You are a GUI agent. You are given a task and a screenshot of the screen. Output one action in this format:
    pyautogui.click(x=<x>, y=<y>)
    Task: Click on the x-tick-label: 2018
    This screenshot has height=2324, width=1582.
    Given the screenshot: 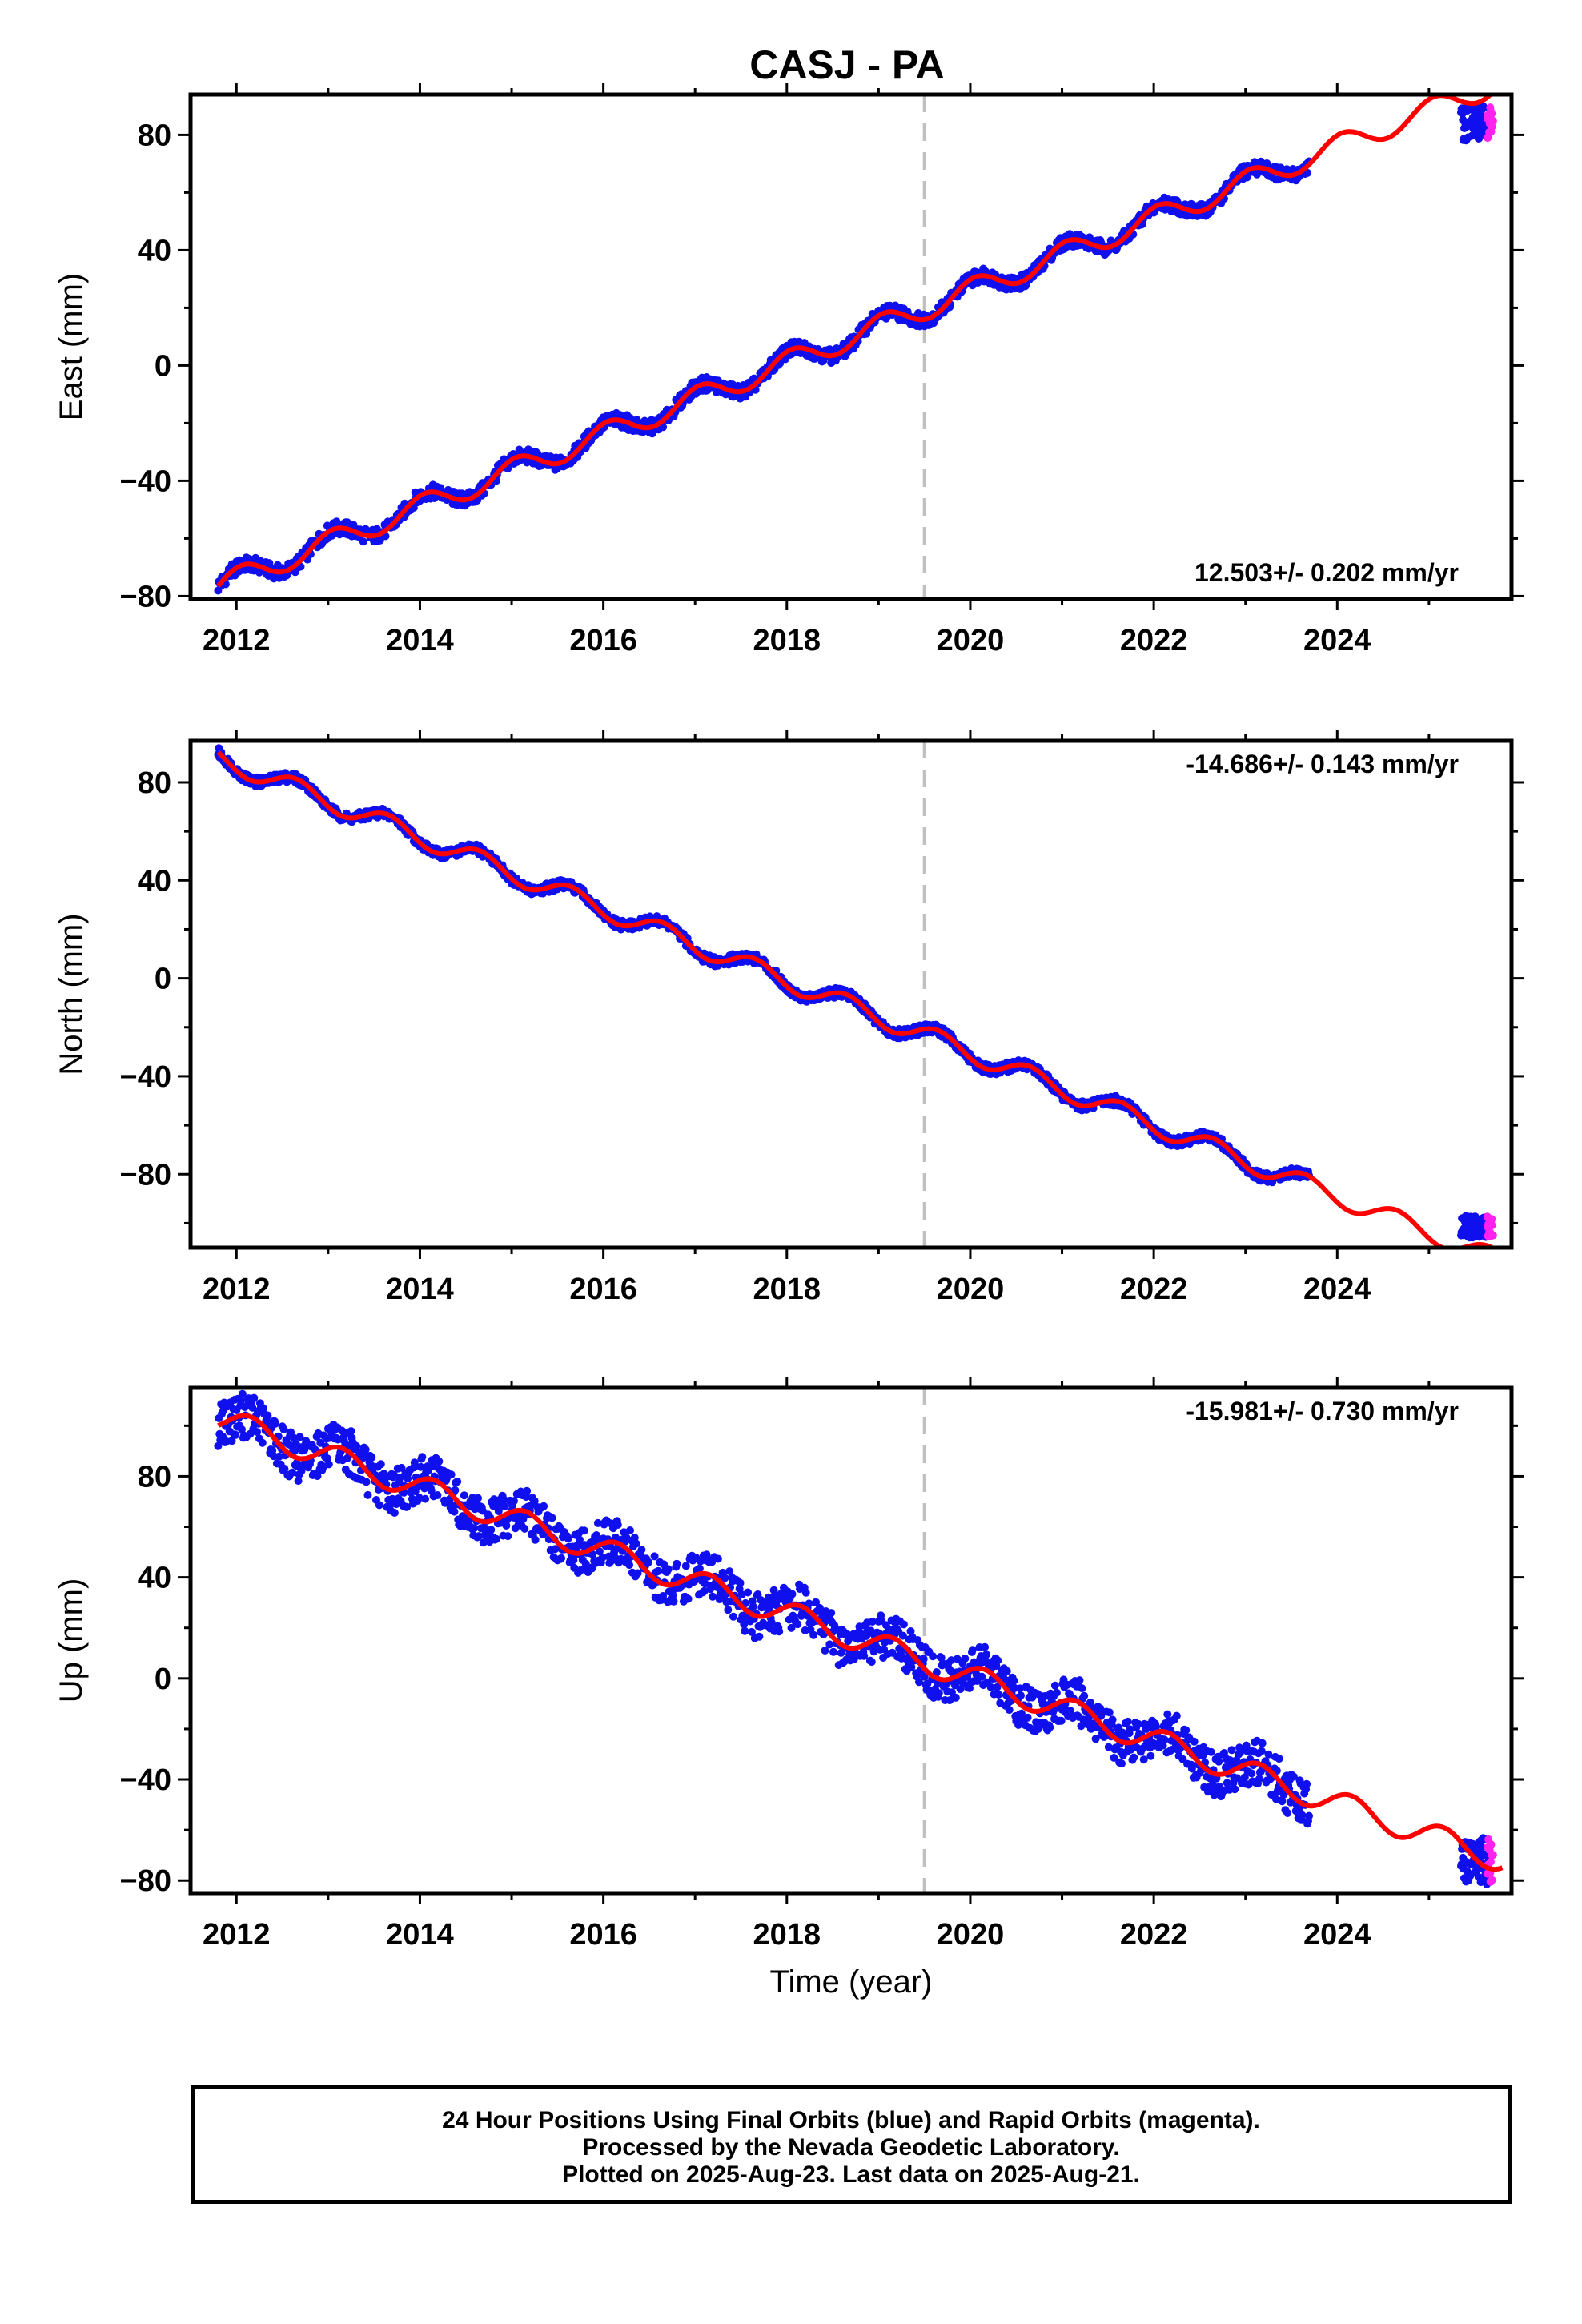 What is the action you would take?
    pyautogui.click(x=787, y=1935)
    